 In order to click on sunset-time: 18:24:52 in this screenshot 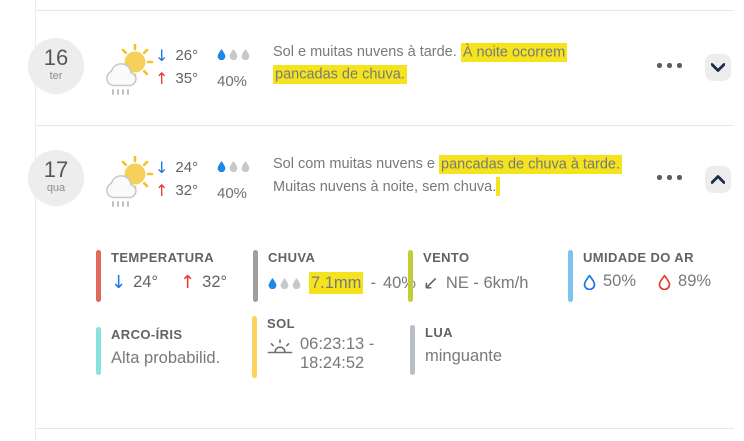, I will do `click(332, 363)`.